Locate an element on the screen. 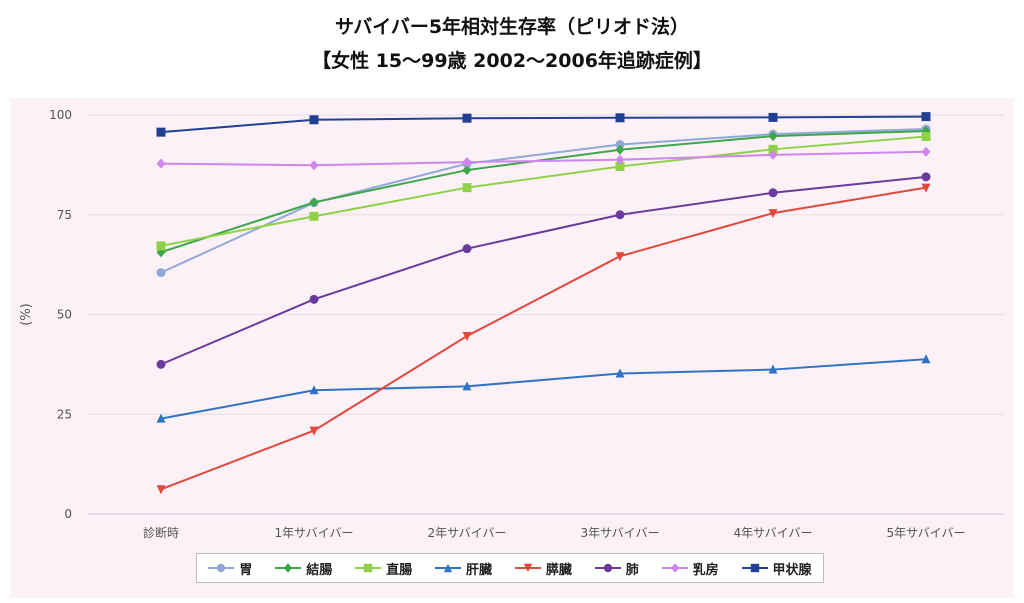 Image resolution: width=1024 pixels, height=603 pixels. legend-label: 直腸 is located at coordinates (399, 570).